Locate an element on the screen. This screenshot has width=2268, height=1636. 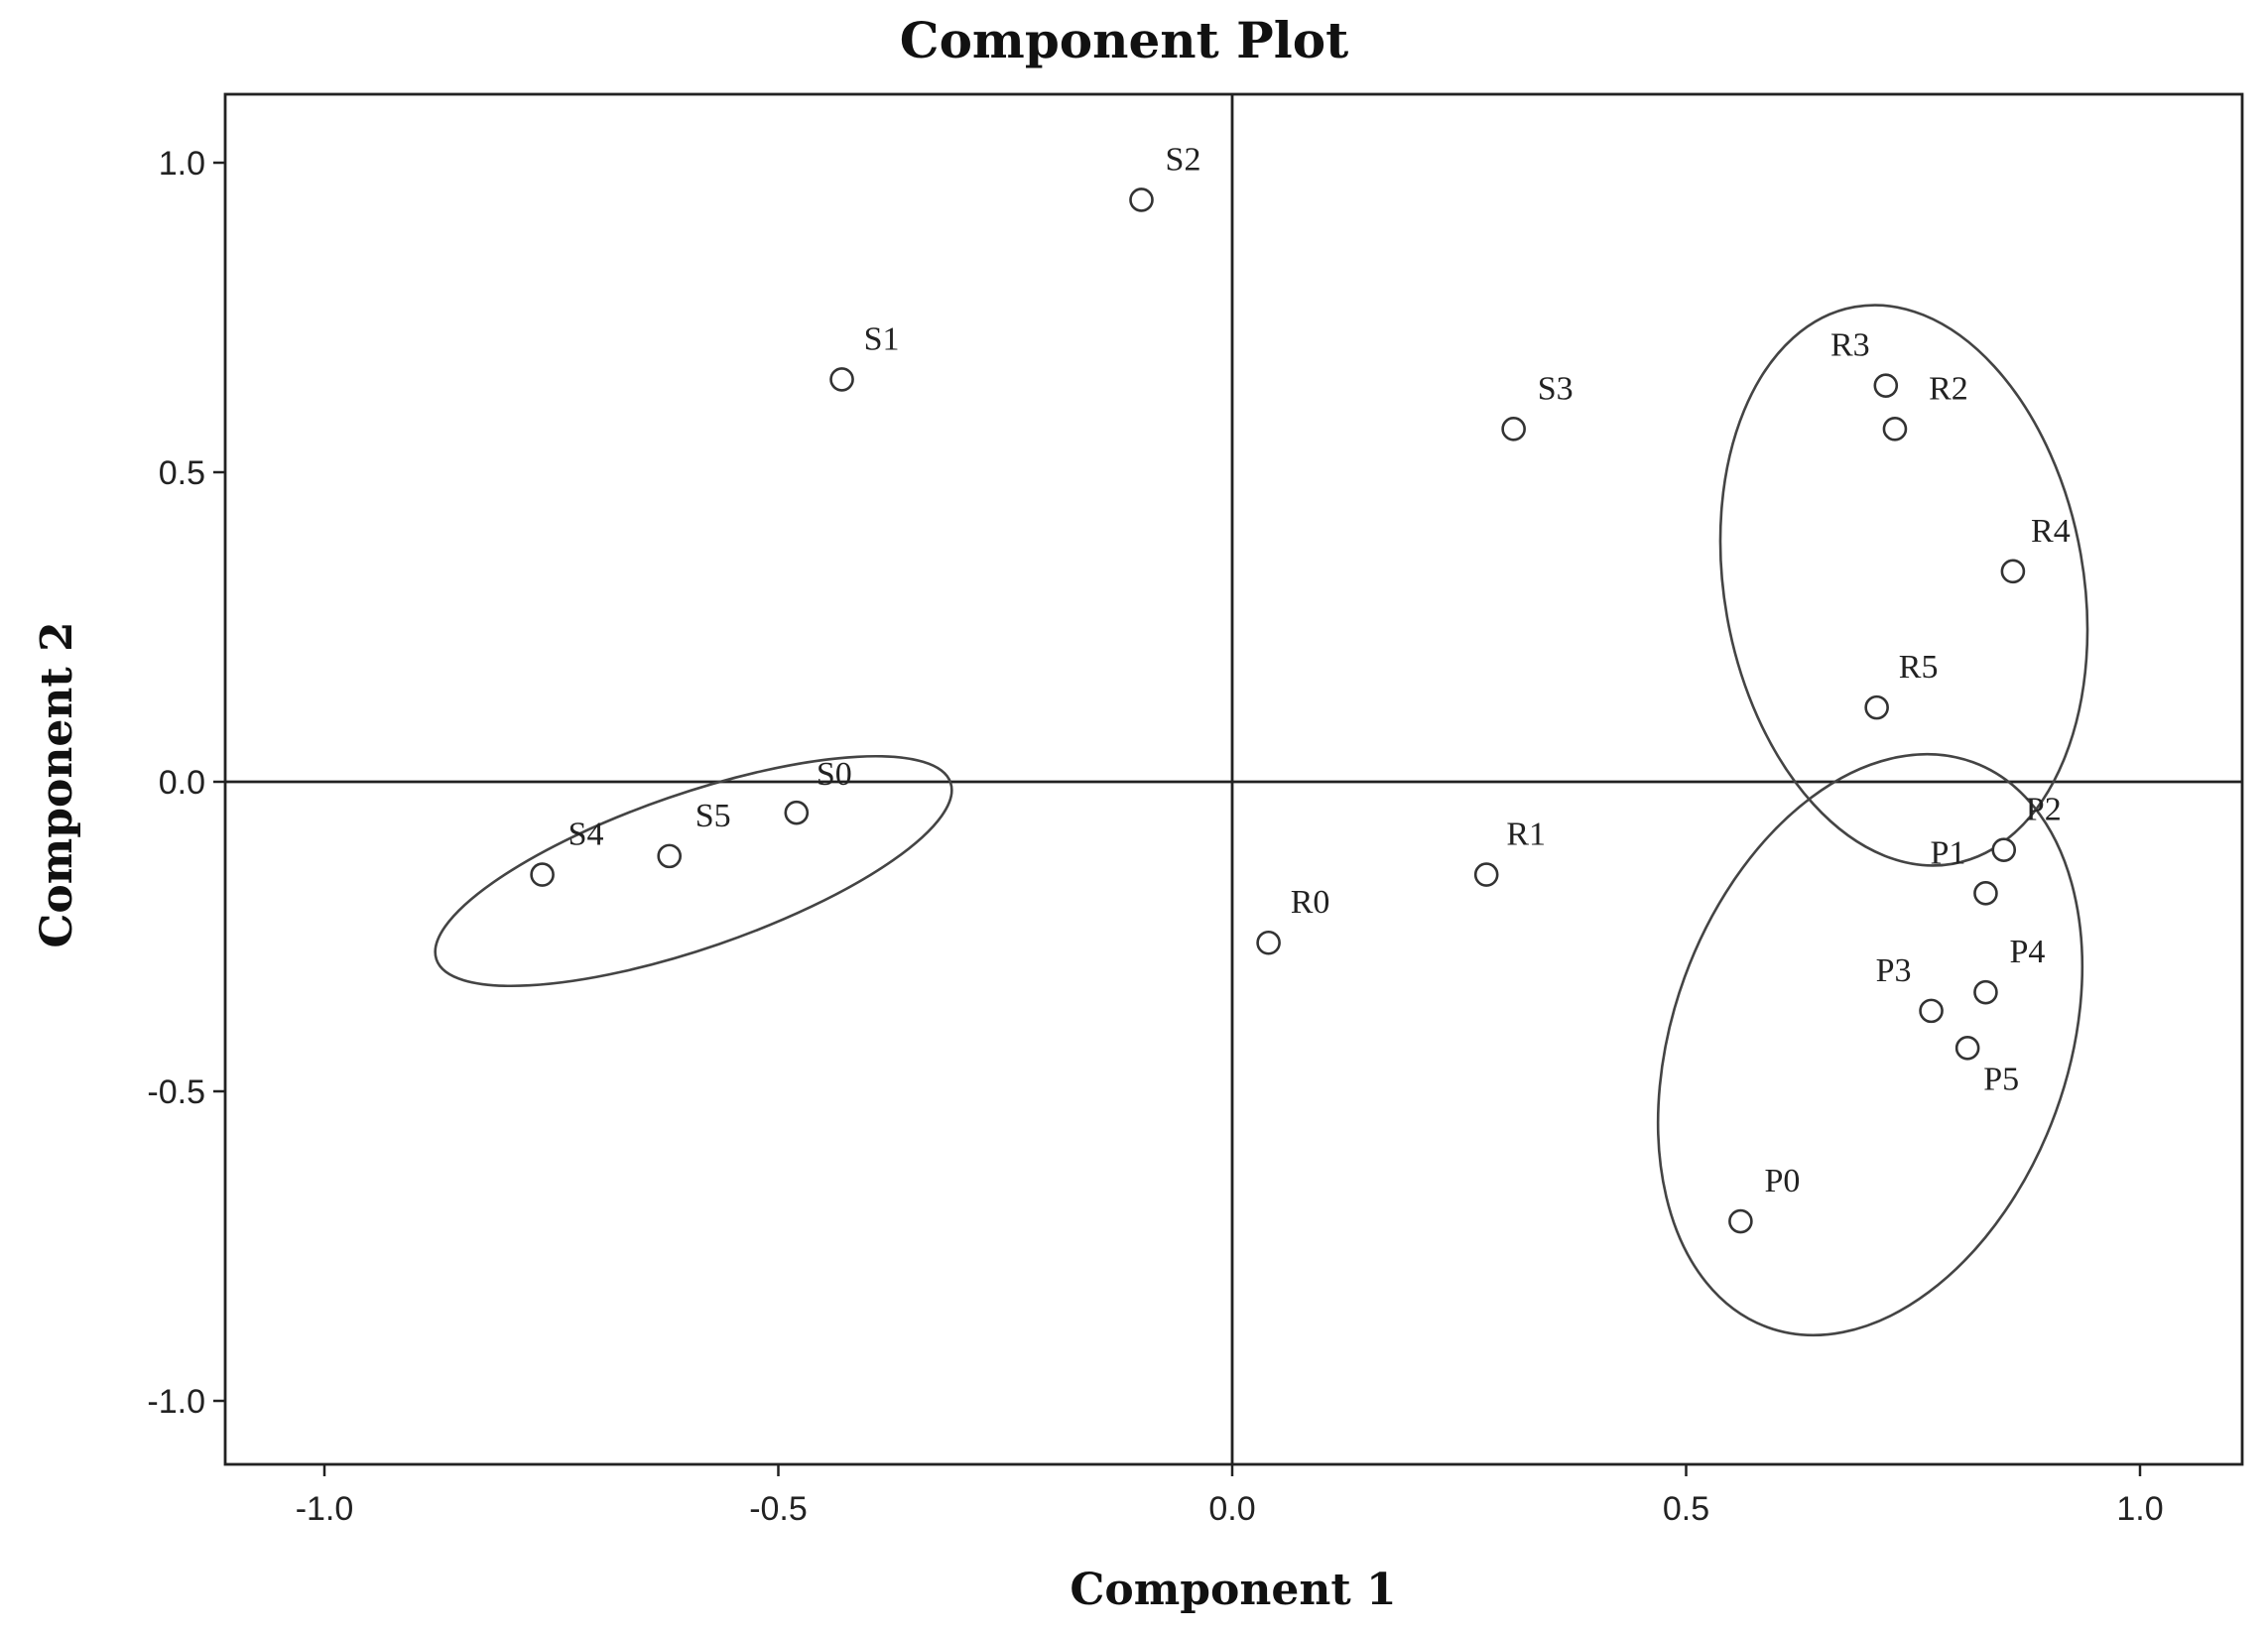
point-label-p3: P3 is located at coordinates (1894, 970).